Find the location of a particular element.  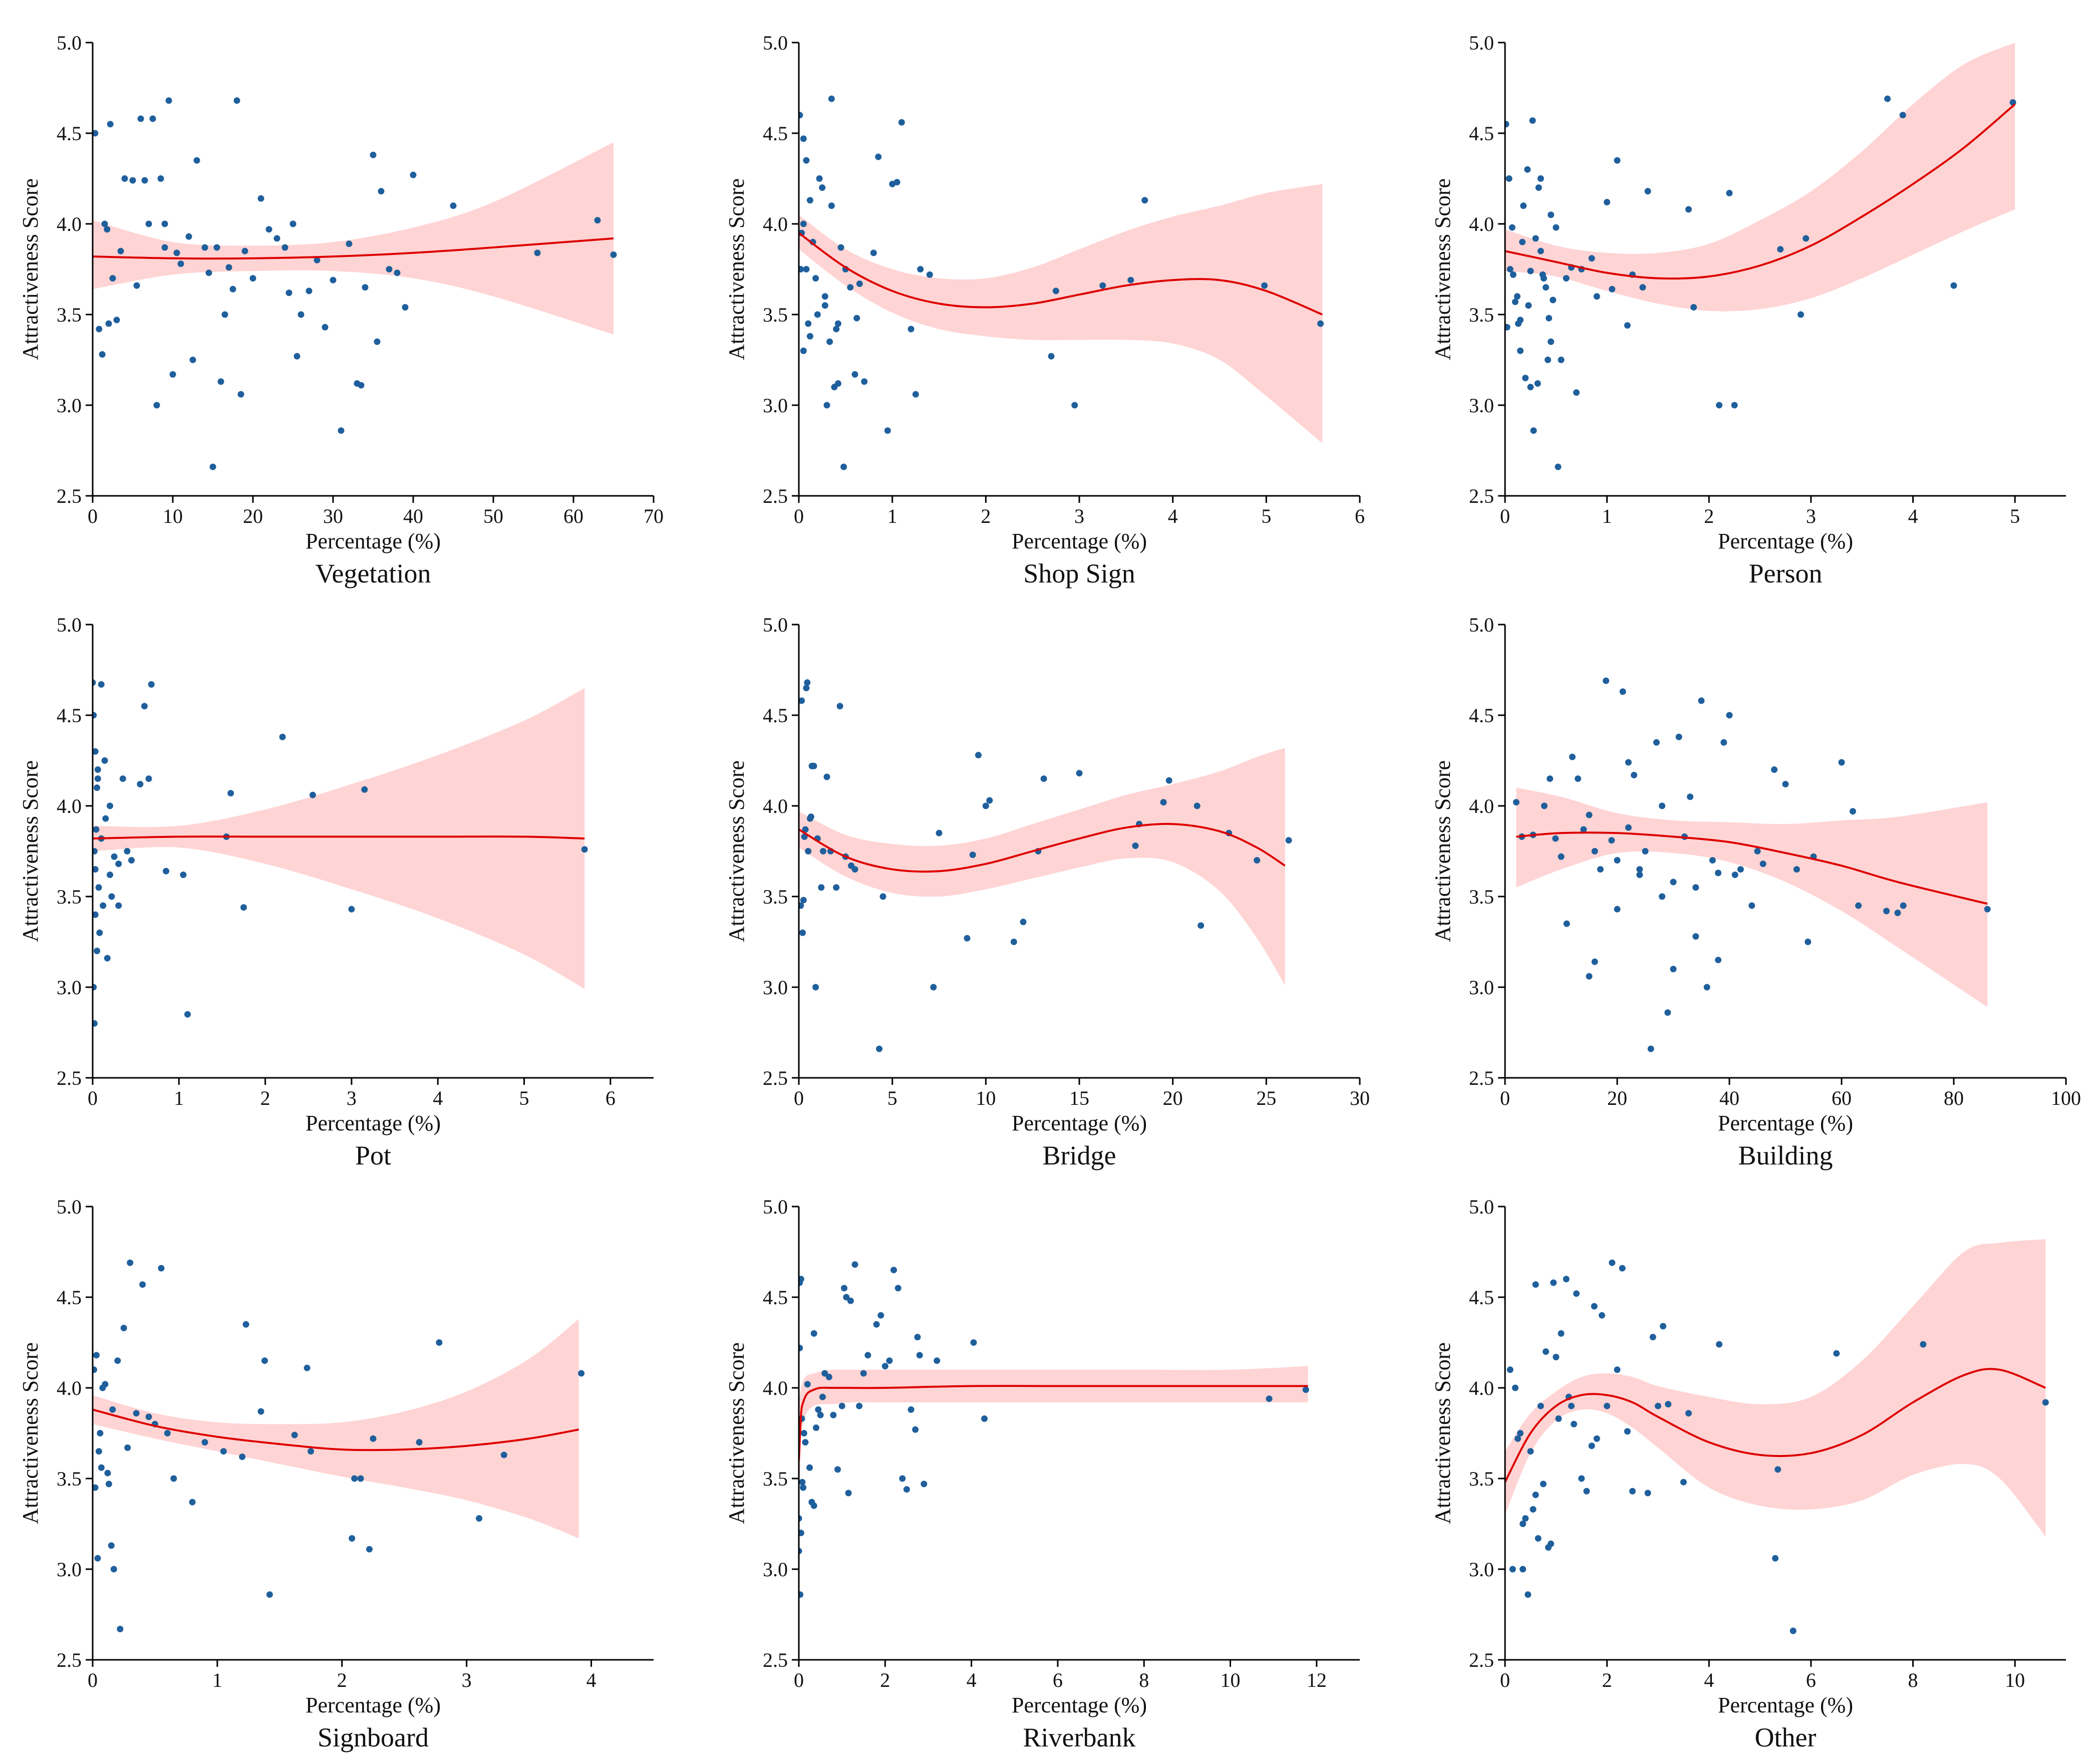

y-tick-label: 4.0 is located at coordinates (69, 806).